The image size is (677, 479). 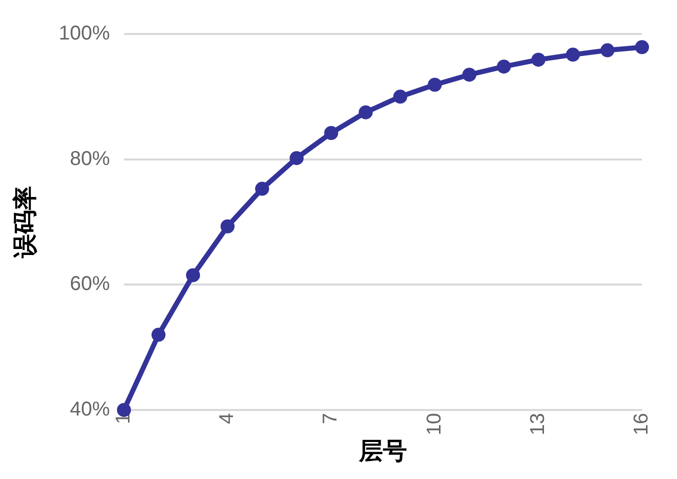 I want to click on x-tick-label: 13, so click(x=537, y=424).